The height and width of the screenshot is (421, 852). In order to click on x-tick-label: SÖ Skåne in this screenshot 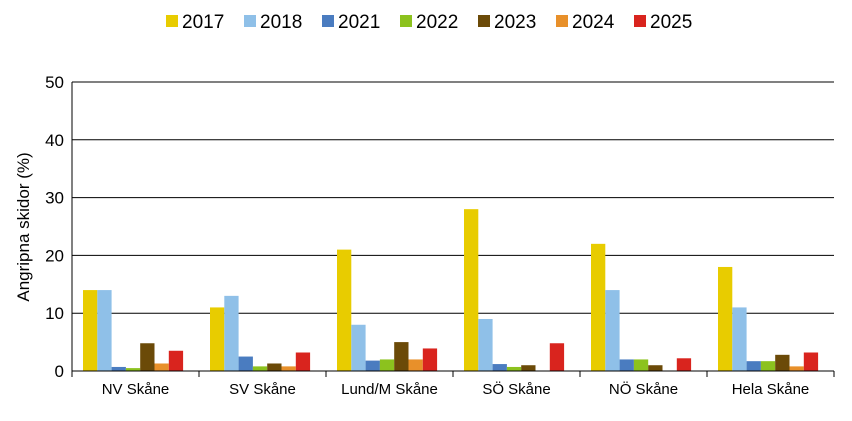, I will do `click(516, 389)`.